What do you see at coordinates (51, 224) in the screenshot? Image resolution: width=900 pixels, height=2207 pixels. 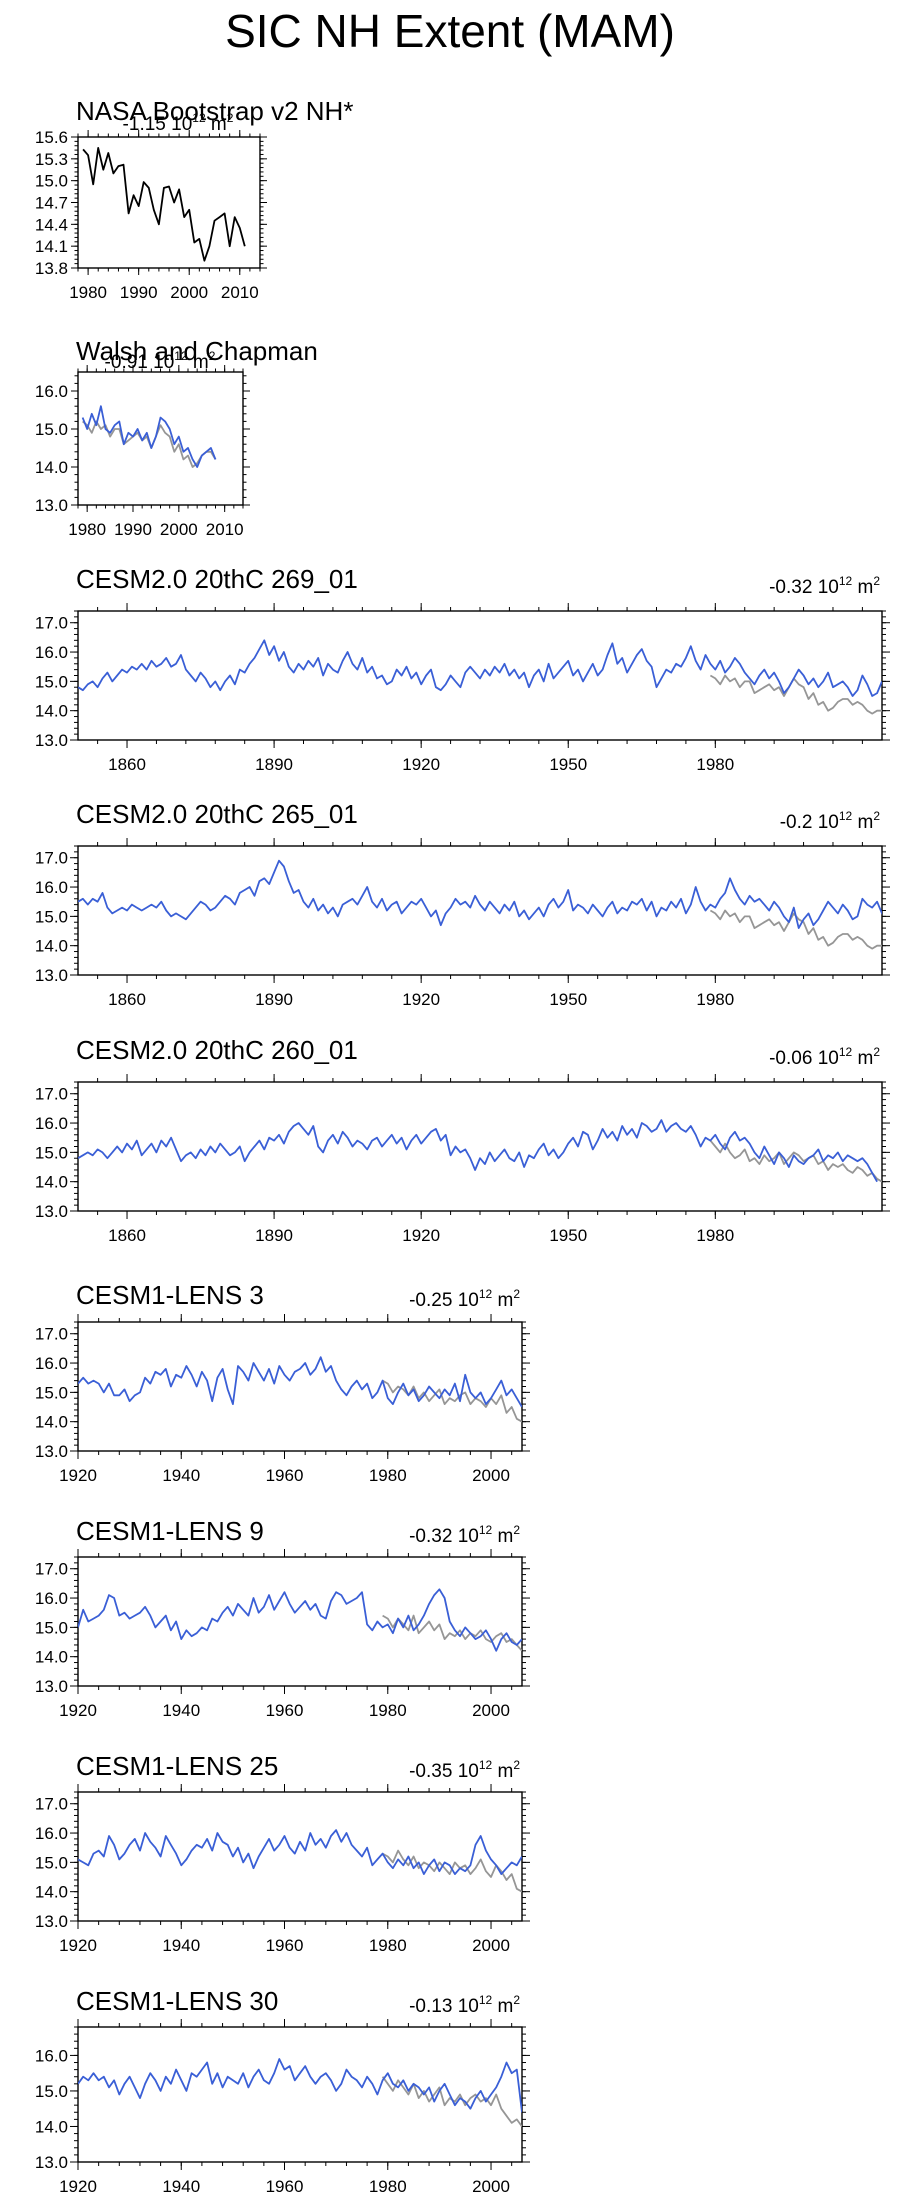 I see `y-tick-label: 14.4` at bounding box center [51, 224].